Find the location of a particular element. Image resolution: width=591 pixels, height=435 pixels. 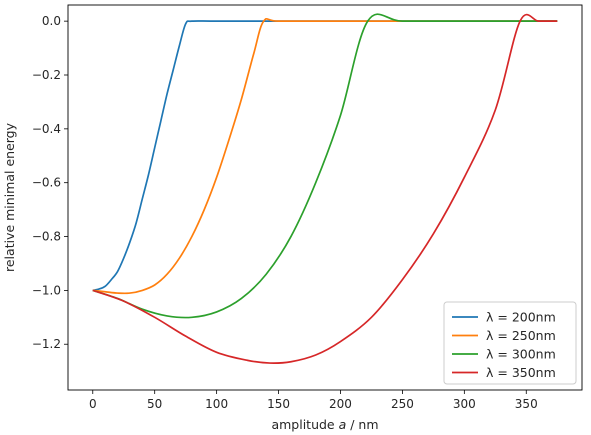

x-axis-label-prefix: amplitude is located at coordinates (304, 424).